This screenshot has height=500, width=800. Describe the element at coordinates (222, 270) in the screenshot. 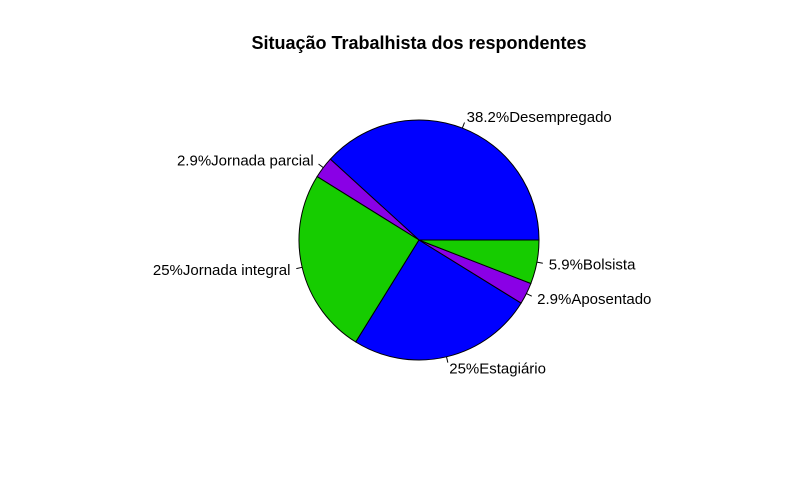

I see `slice-label: 25%Jornada integral` at that location.